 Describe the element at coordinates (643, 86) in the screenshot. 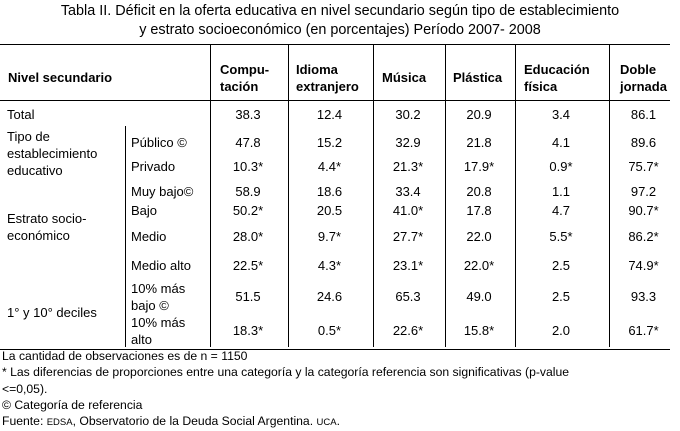

I see `column-header-6-line-2: jornada` at that location.